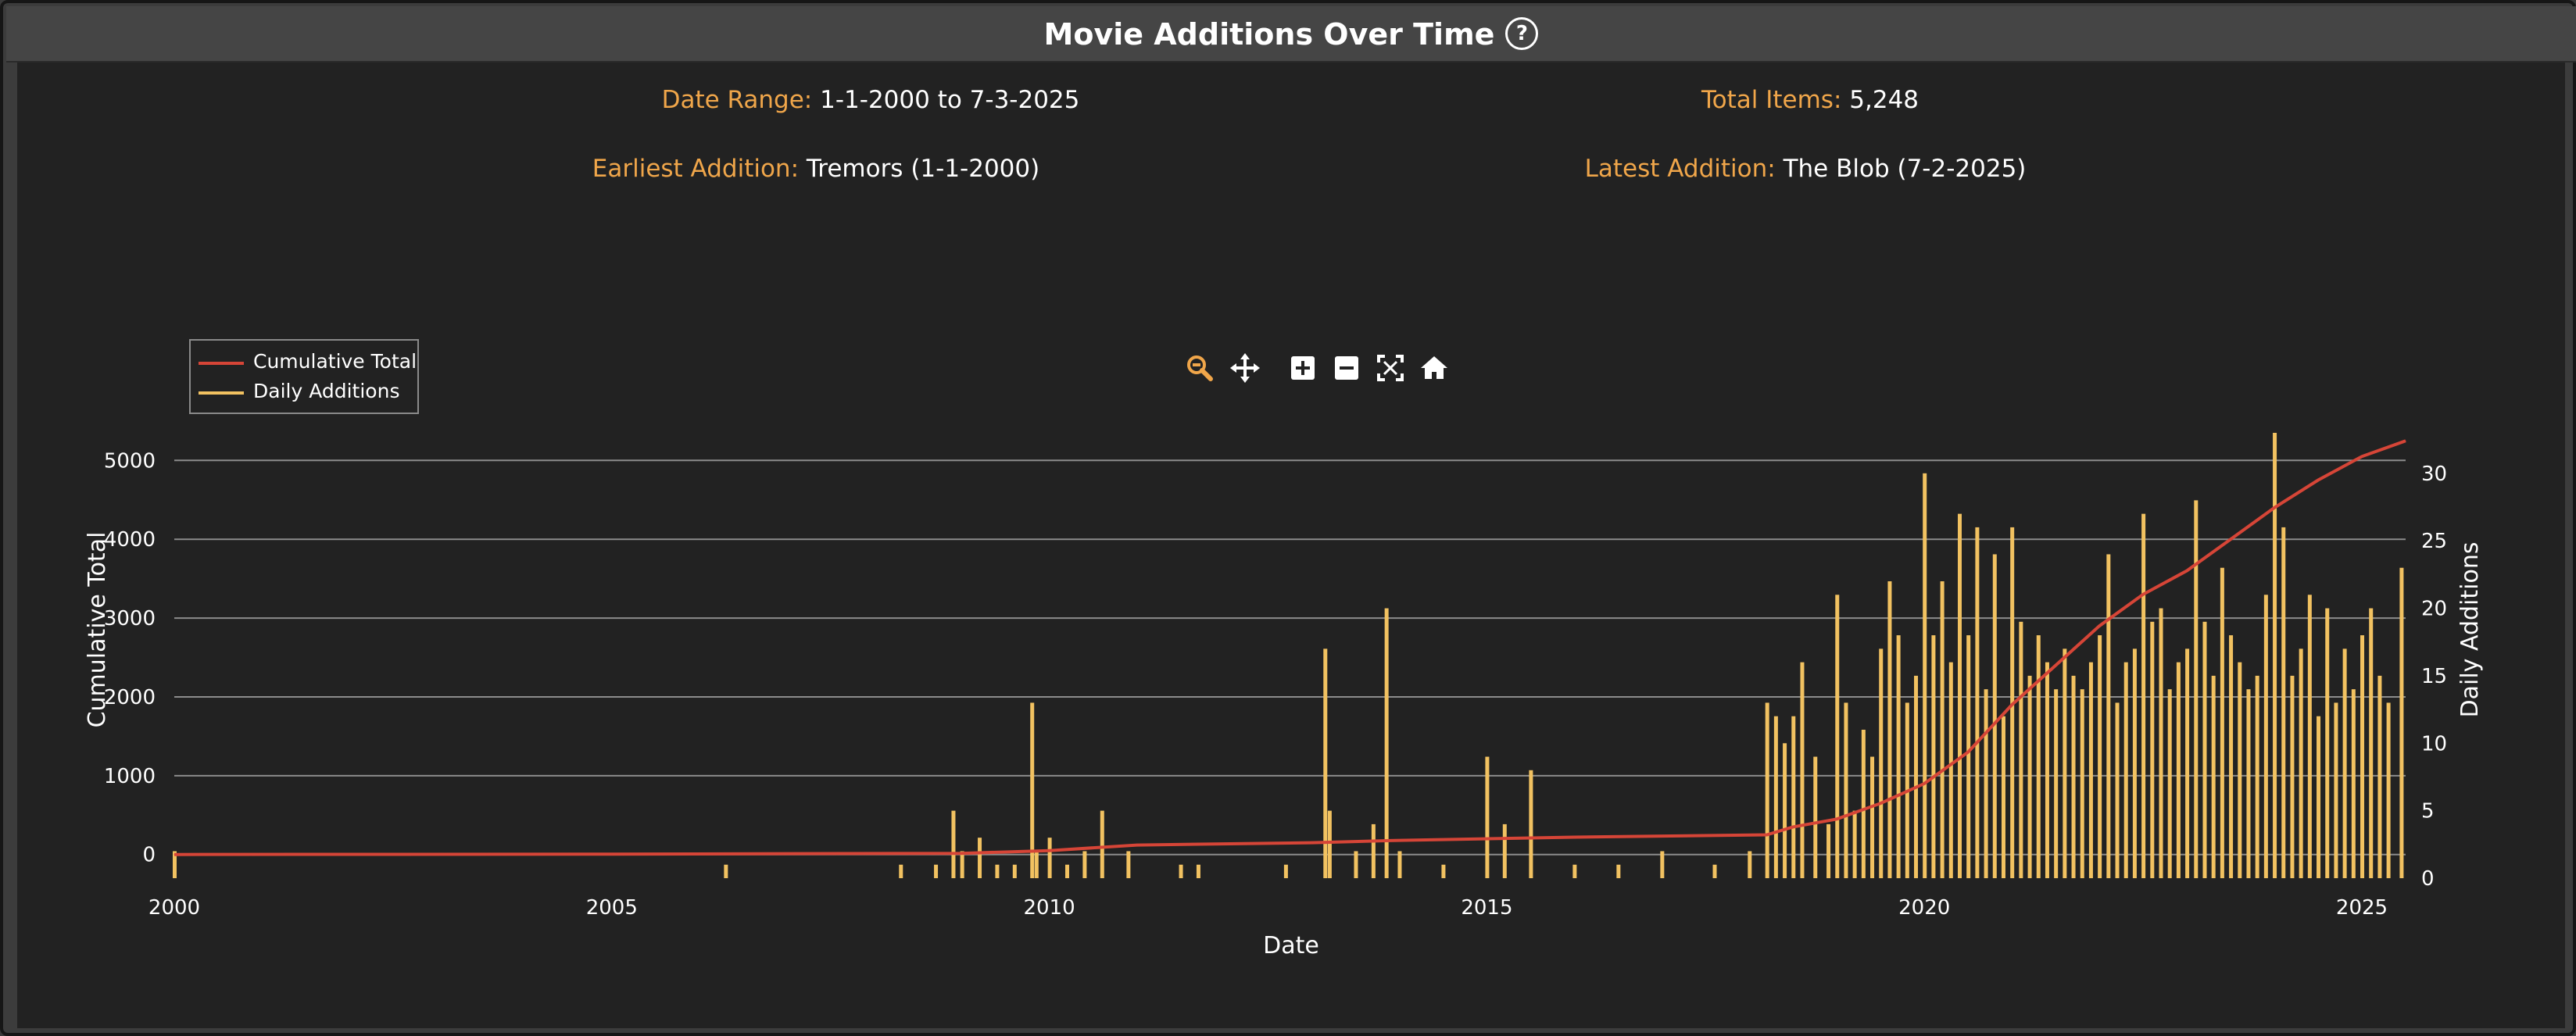  I want to click on y2-tick-label: 15, so click(2434, 676).